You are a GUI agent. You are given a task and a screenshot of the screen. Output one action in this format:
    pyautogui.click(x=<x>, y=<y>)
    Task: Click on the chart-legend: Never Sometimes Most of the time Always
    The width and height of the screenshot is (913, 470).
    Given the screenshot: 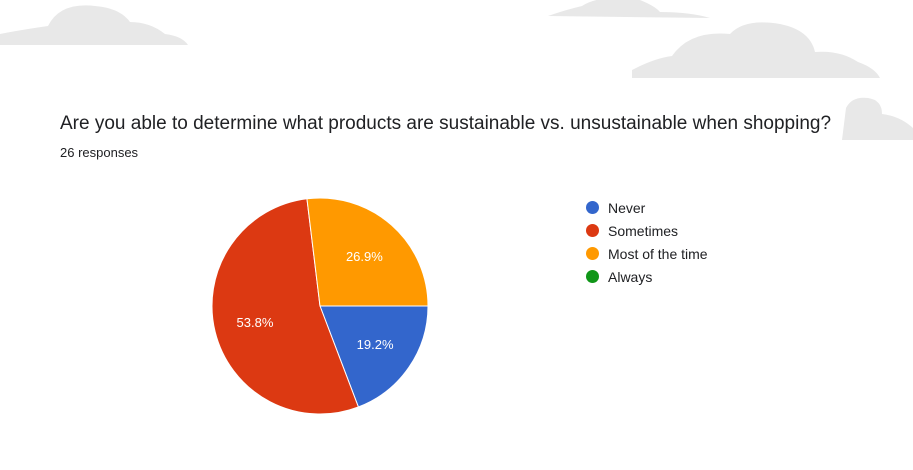 What is the action you would take?
    pyautogui.click(x=647, y=242)
    